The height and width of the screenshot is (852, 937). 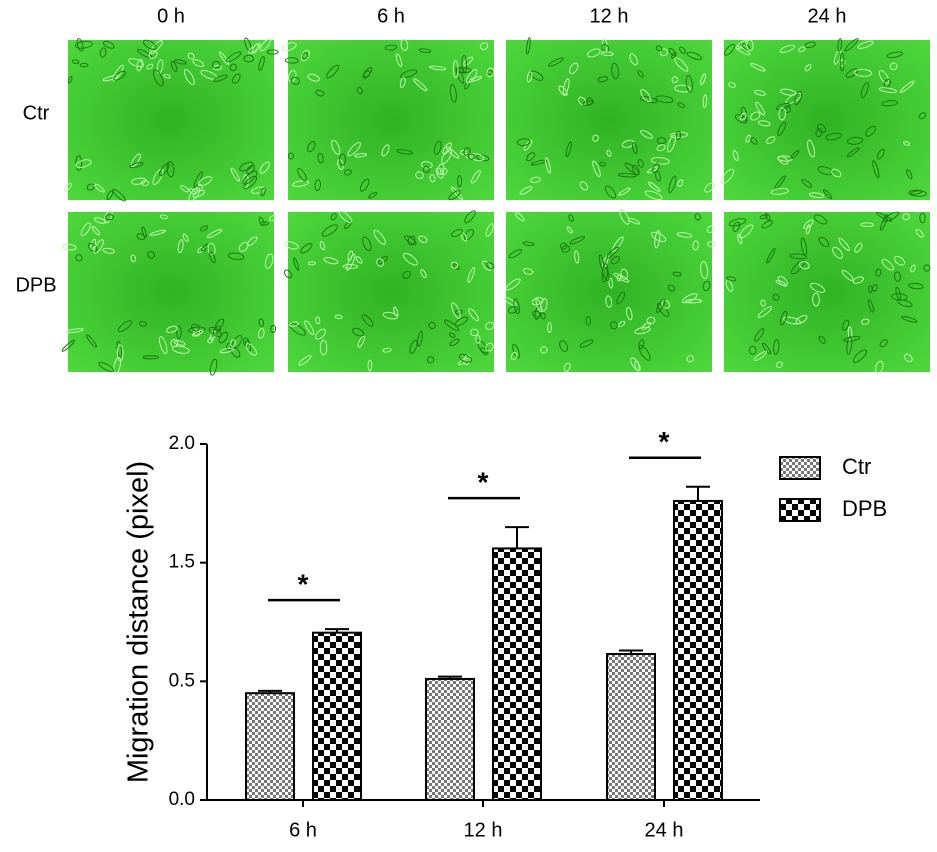 What do you see at coordinates (303, 830) in the screenshot?
I see `x-tick-label: 6 h` at bounding box center [303, 830].